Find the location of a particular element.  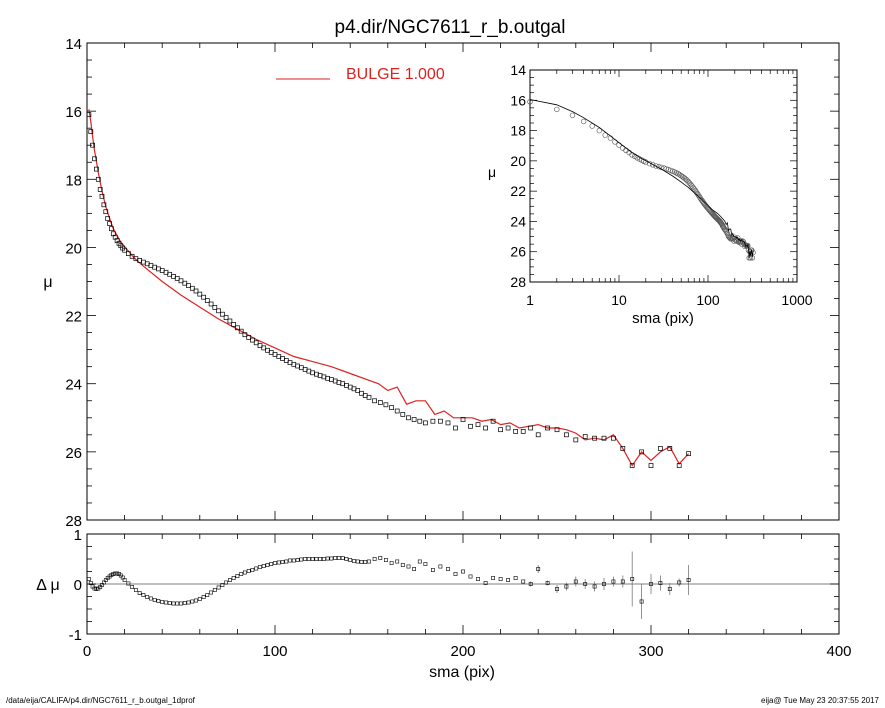

inset-x-tick-labels: 1 10 100 1000 is located at coordinates (669, 300).